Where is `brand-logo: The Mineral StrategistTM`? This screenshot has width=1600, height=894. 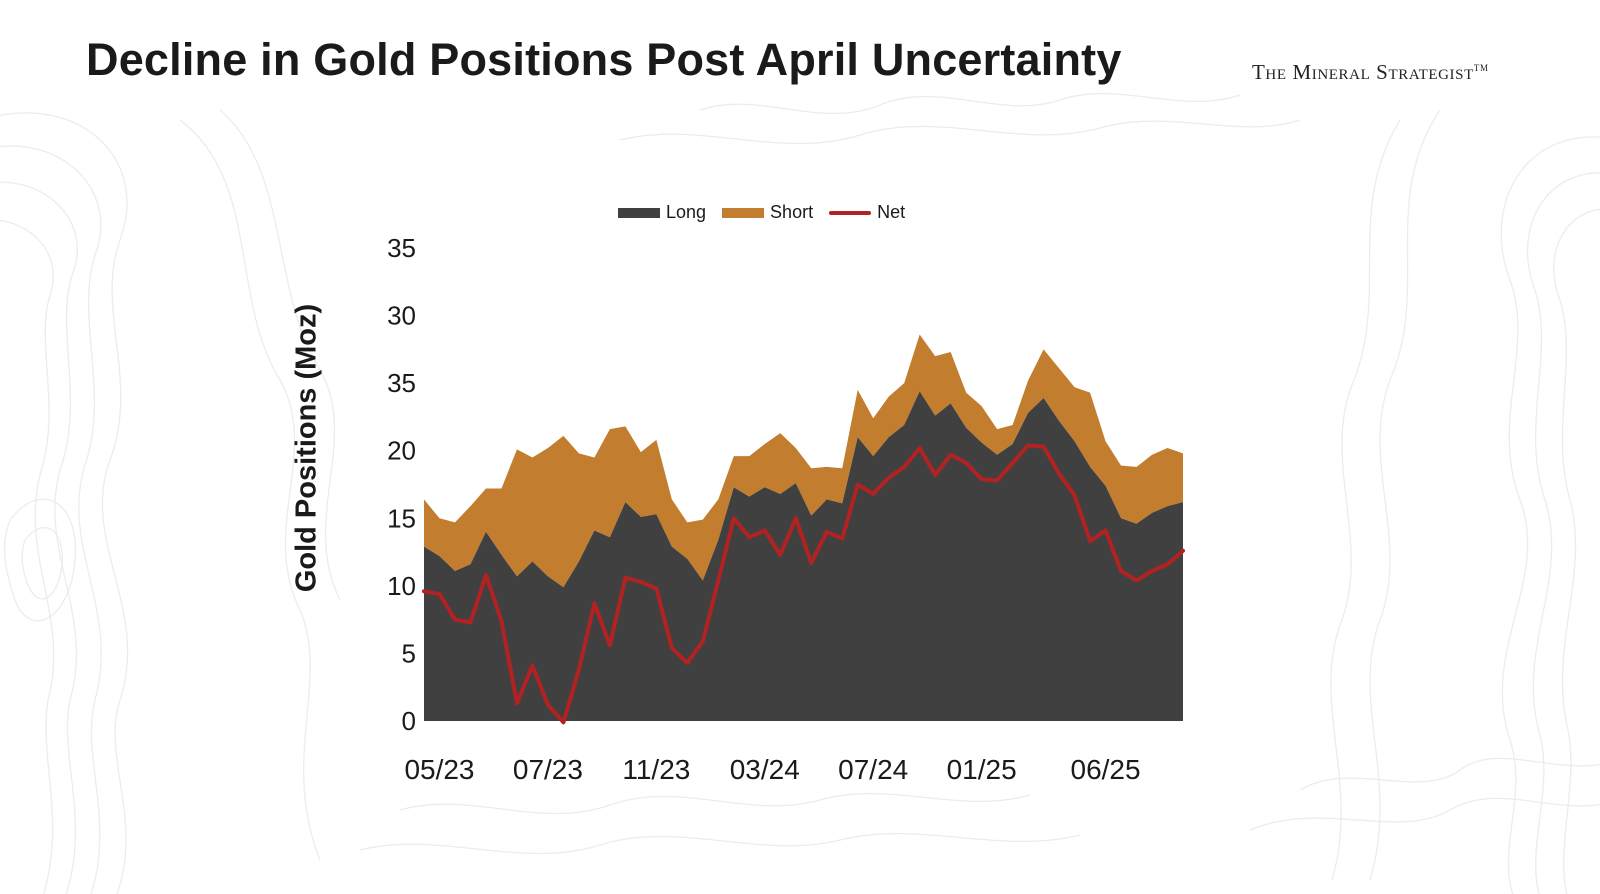 brand-logo: The Mineral StrategistTM is located at coordinates (1370, 72).